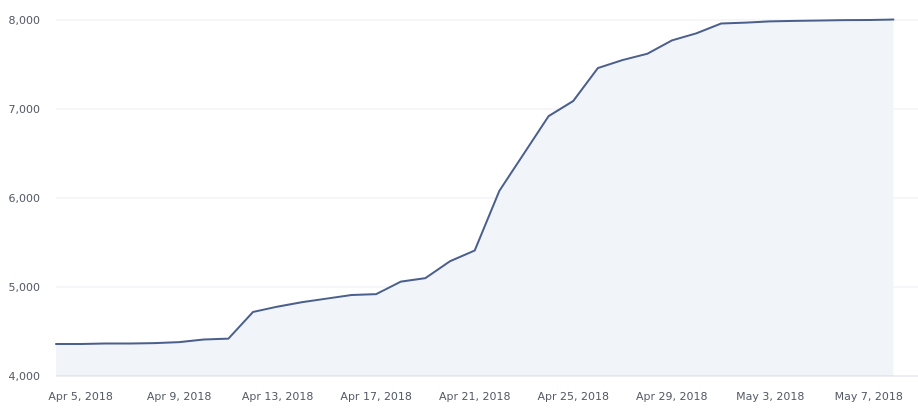  What do you see at coordinates (376, 396) in the screenshot?
I see `x-tick-label: Apr 17, 2018` at bounding box center [376, 396].